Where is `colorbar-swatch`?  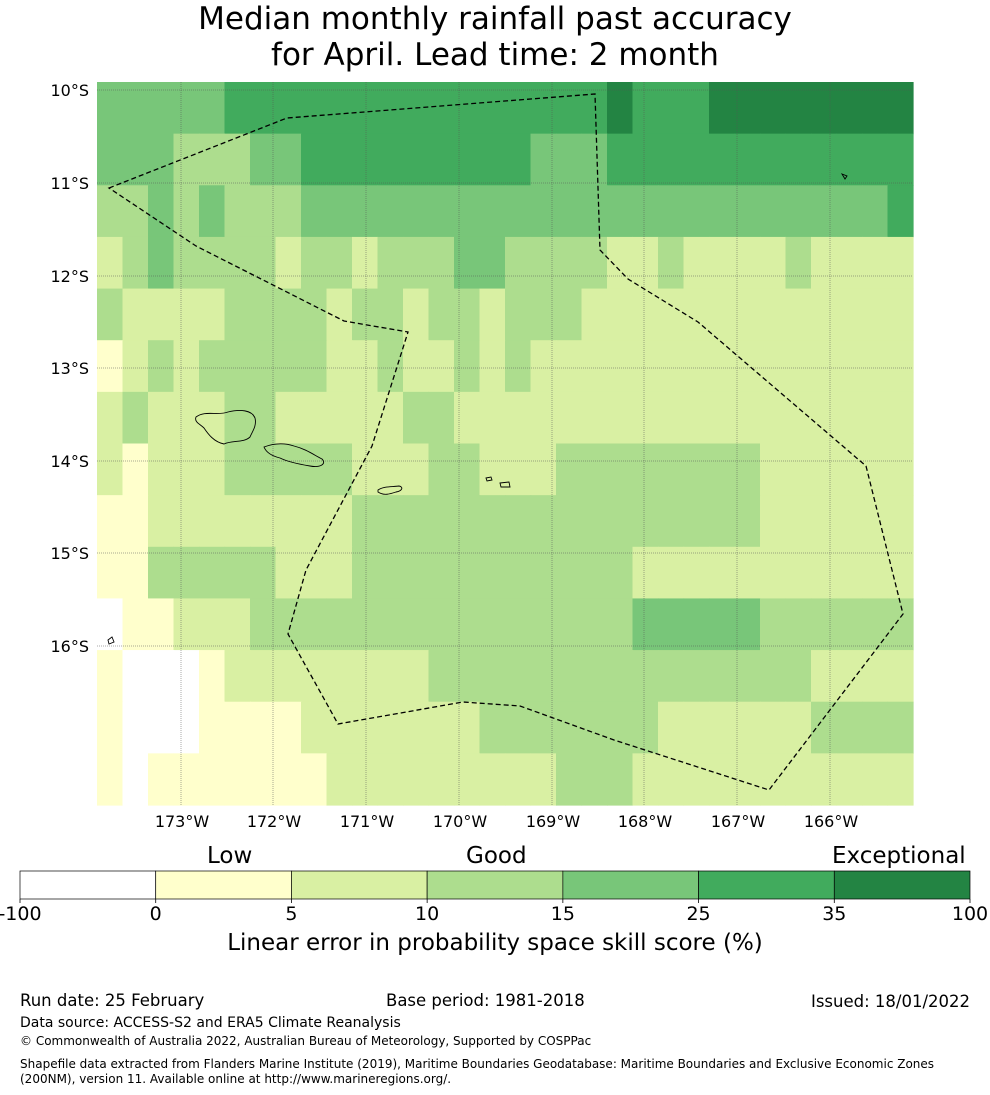
colorbar-swatch is located at coordinates (902, 885).